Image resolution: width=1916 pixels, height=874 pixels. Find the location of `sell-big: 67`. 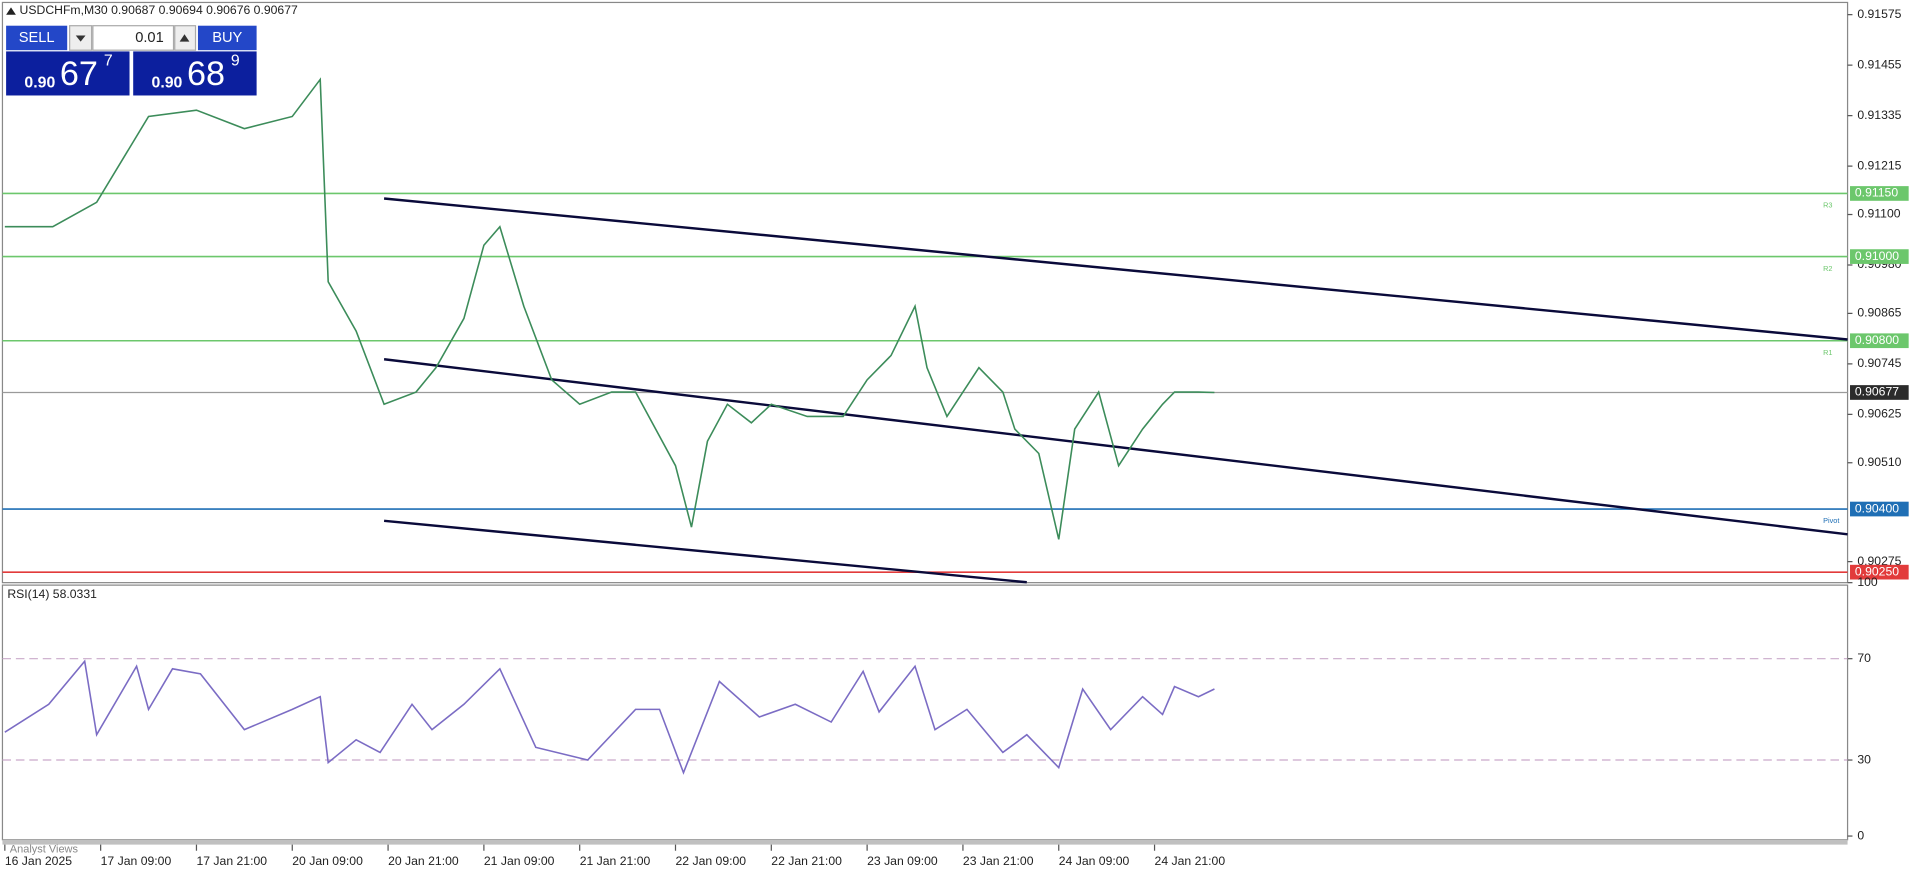

sell-big: 67 is located at coordinates (79, 74).